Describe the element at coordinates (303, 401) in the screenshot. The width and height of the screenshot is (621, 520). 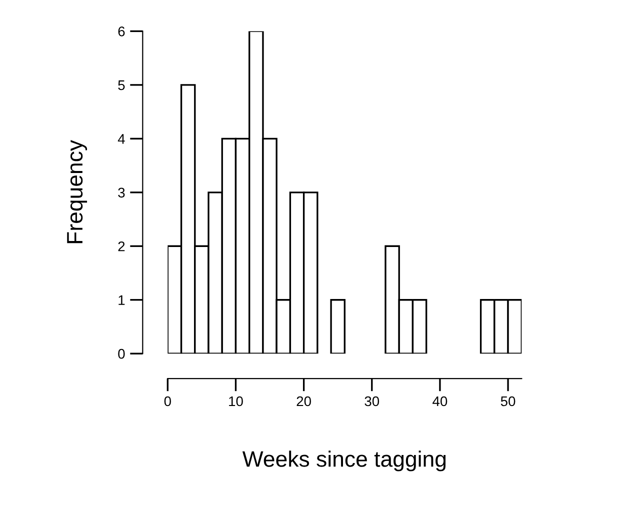
I see `x-tick-label: 20` at that location.